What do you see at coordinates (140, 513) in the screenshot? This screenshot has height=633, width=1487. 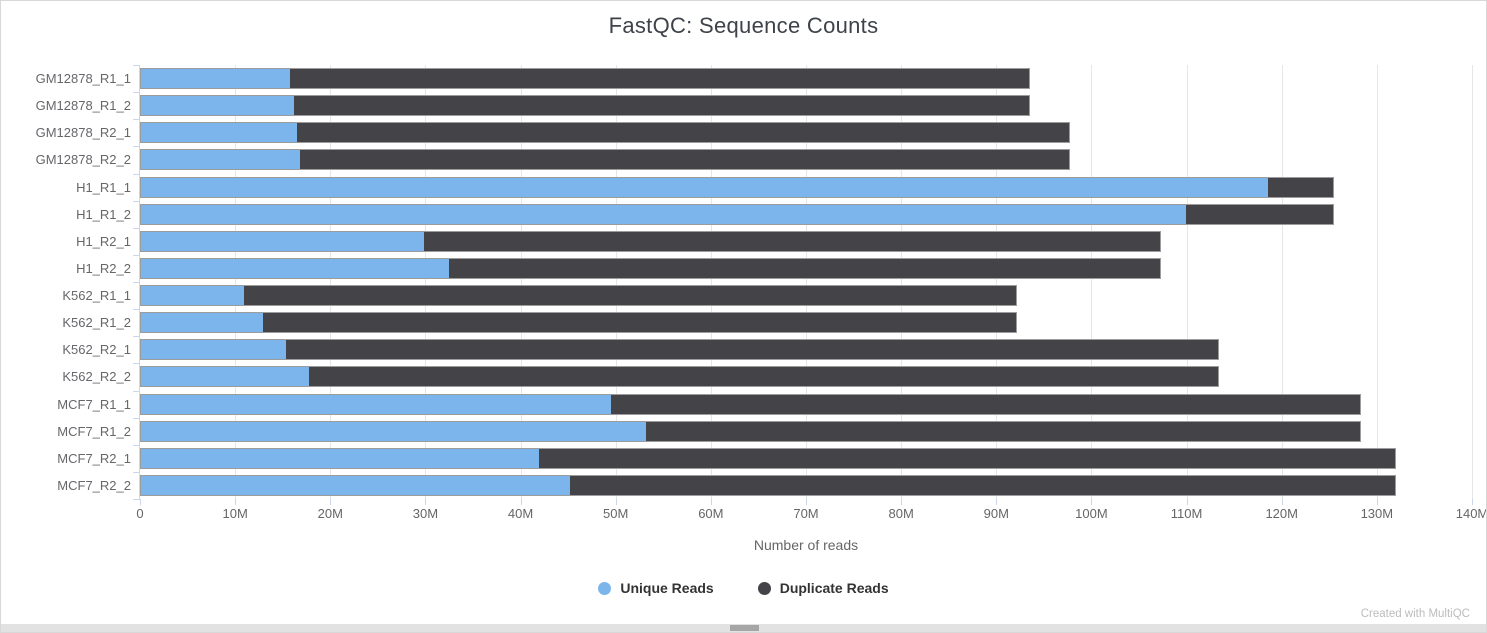 I see `x-axis-tick-label-0: 0` at bounding box center [140, 513].